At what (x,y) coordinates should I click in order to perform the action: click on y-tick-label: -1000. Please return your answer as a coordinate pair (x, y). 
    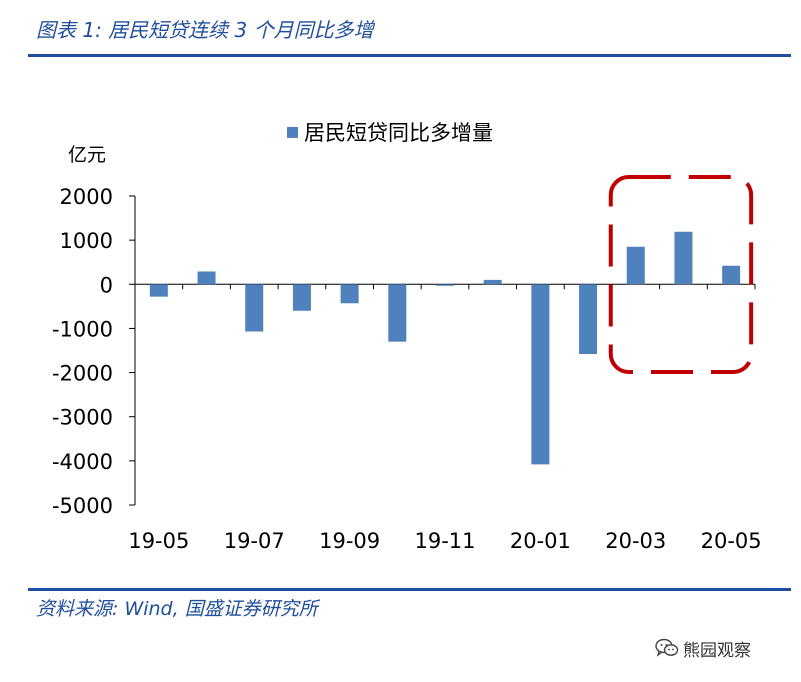
    Looking at the image, I should click on (82, 329).